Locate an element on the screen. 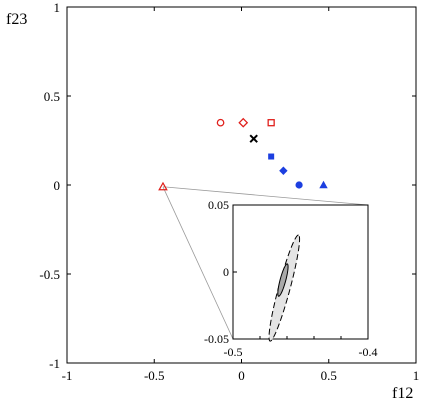  y-tick-label: -1 is located at coordinates (54, 363).